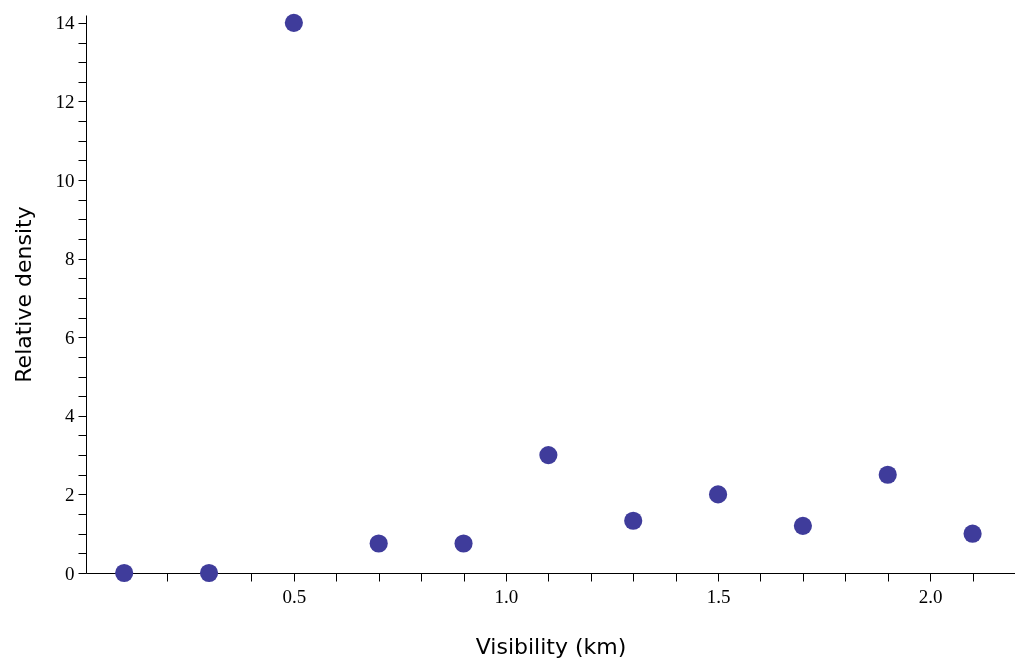 This screenshot has height=669, width=1015. What do you see at coordinates (718, 596) in the screenshot?
I see `x-tick-label: 1.5` at bounding box center [718, 596].